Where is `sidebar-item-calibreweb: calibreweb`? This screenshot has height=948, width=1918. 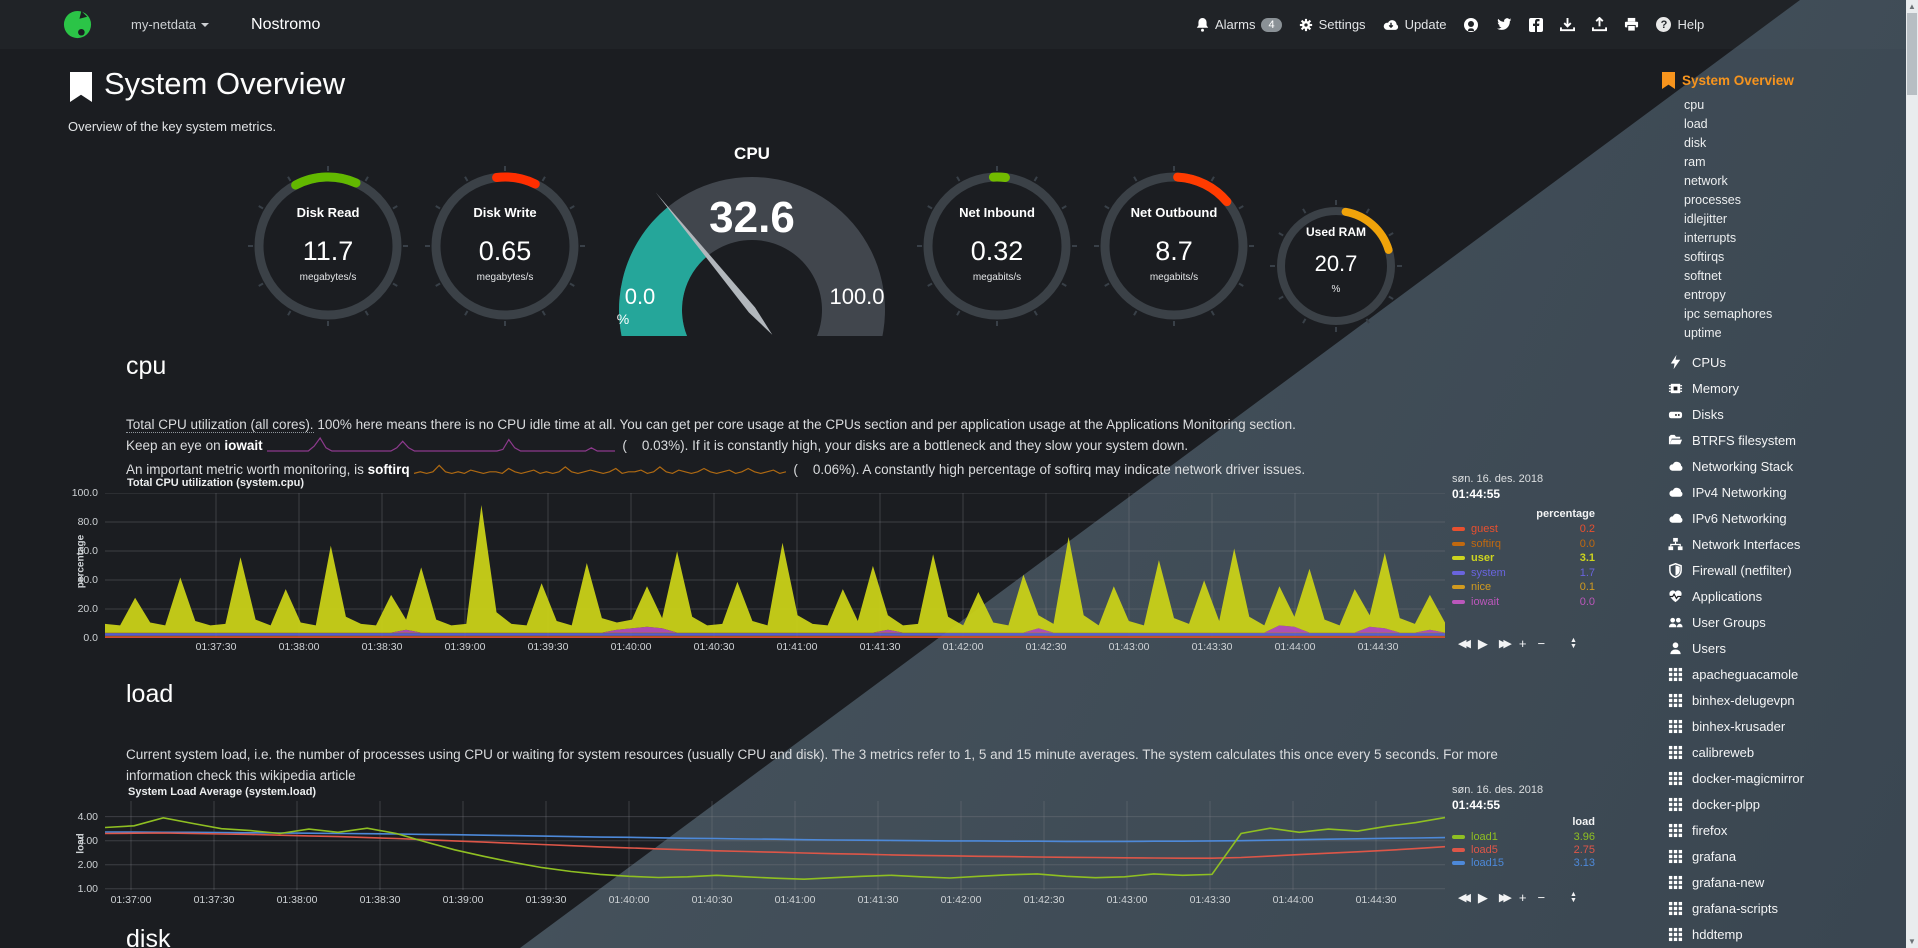
sidebar-item-calibreweb: calibreweb is located at coordinates (1711, 752).